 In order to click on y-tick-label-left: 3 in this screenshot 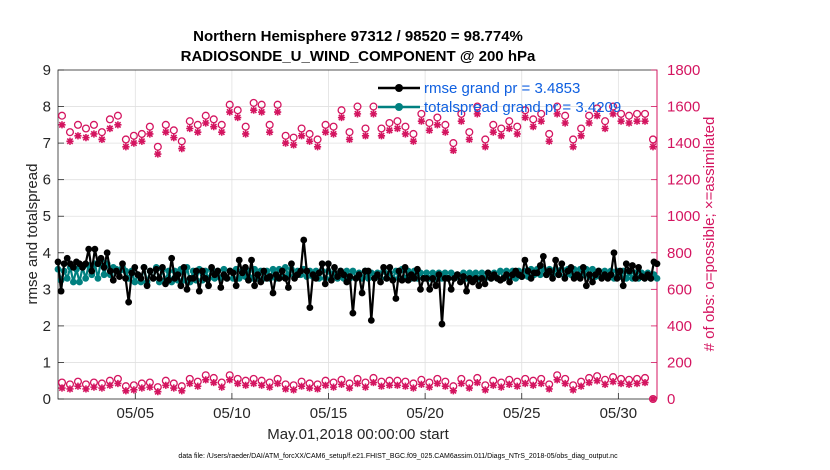, I will do `click(47, 289)`.